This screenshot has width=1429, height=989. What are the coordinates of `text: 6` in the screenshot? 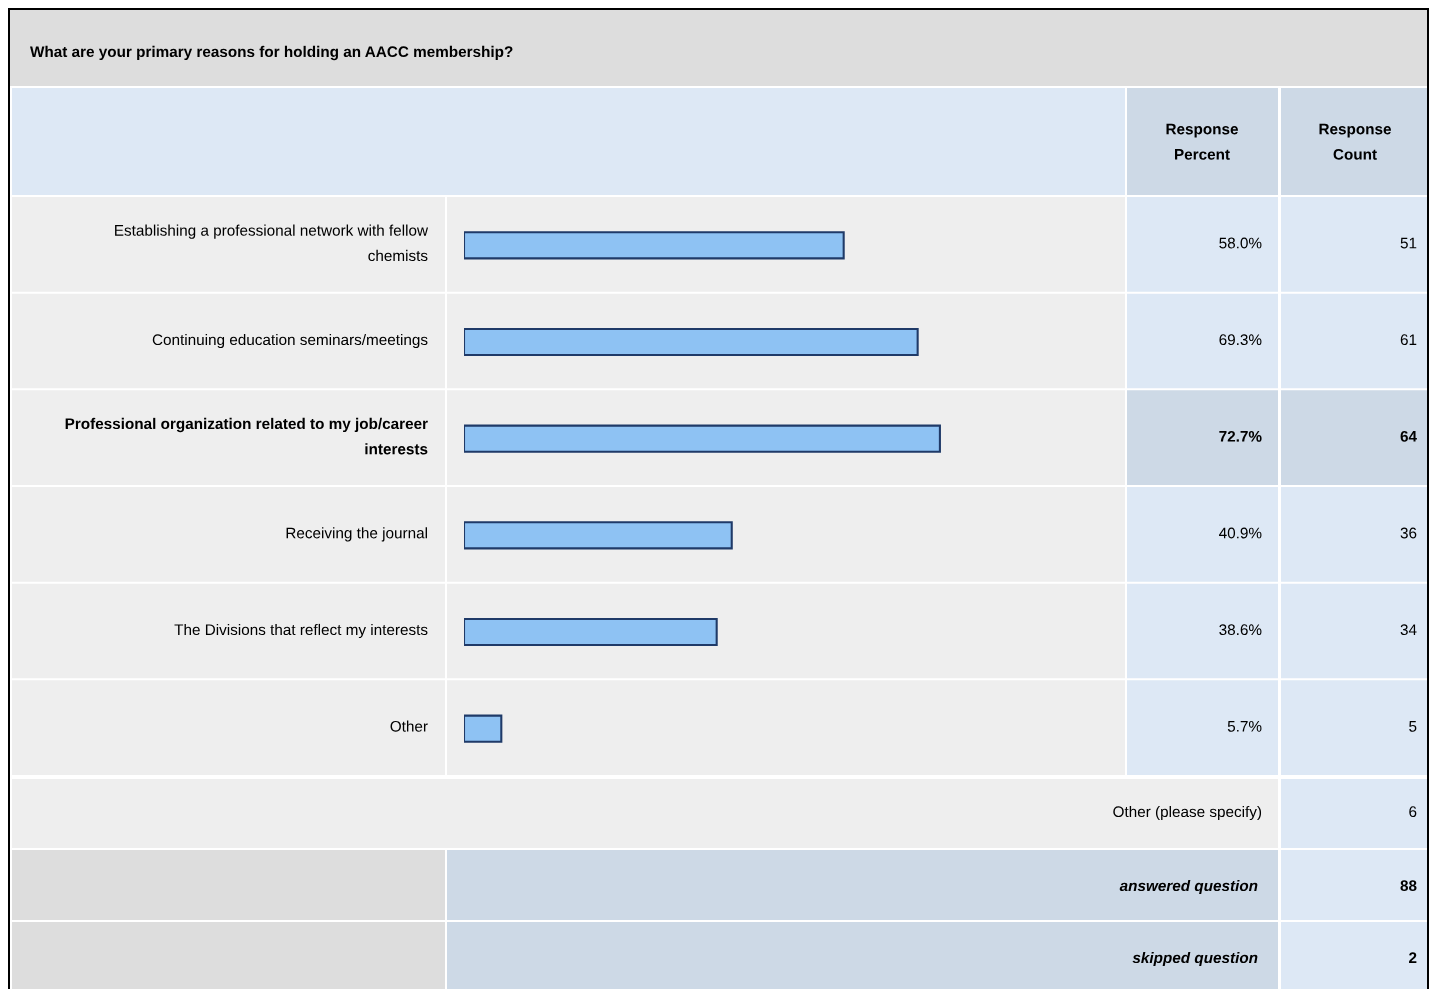 It's located at (1413, 812).